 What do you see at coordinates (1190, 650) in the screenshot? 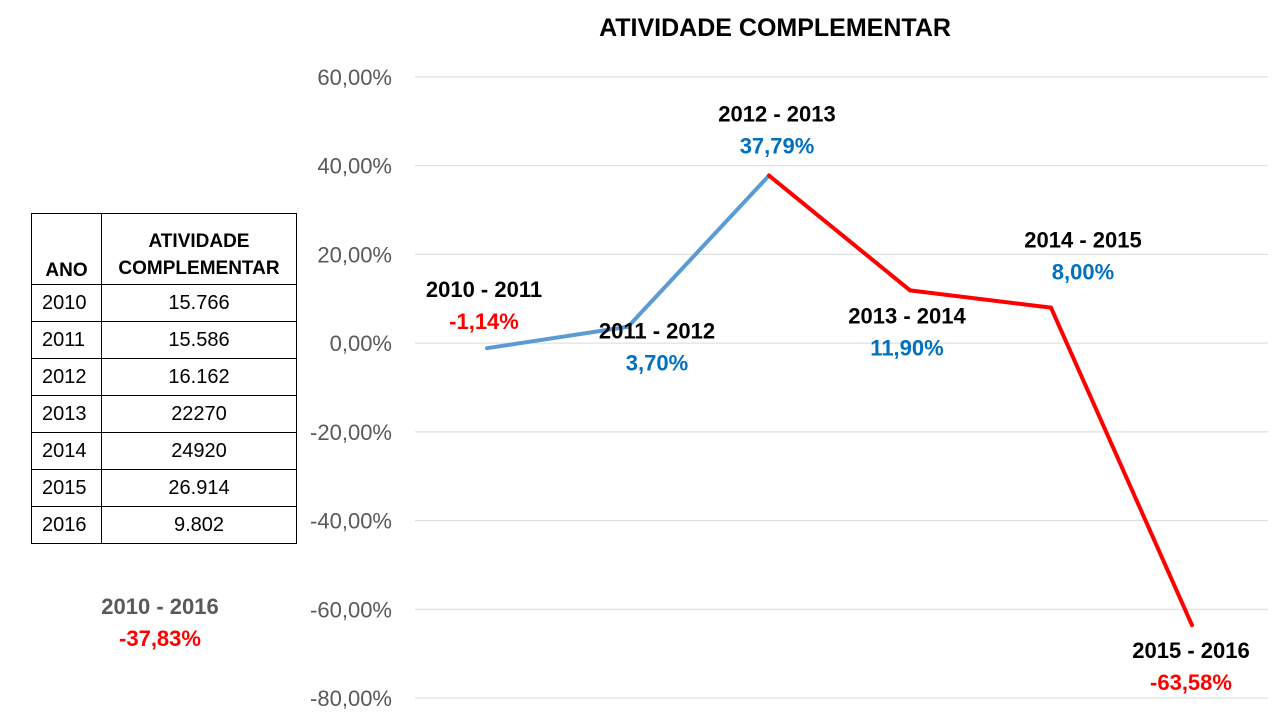
I see `data-label-period: 2015 - 2016` at bounding box center [1190, 650].